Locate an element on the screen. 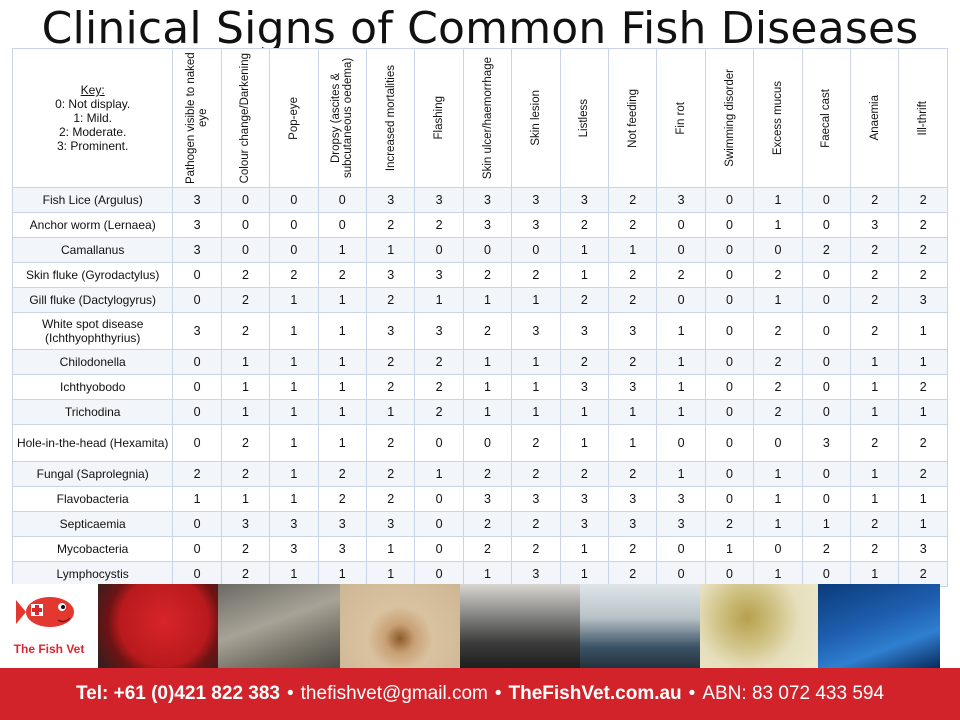 This screenshot has height=720, width=960. microscope-operator-photo is located at coordinates (640, 626).